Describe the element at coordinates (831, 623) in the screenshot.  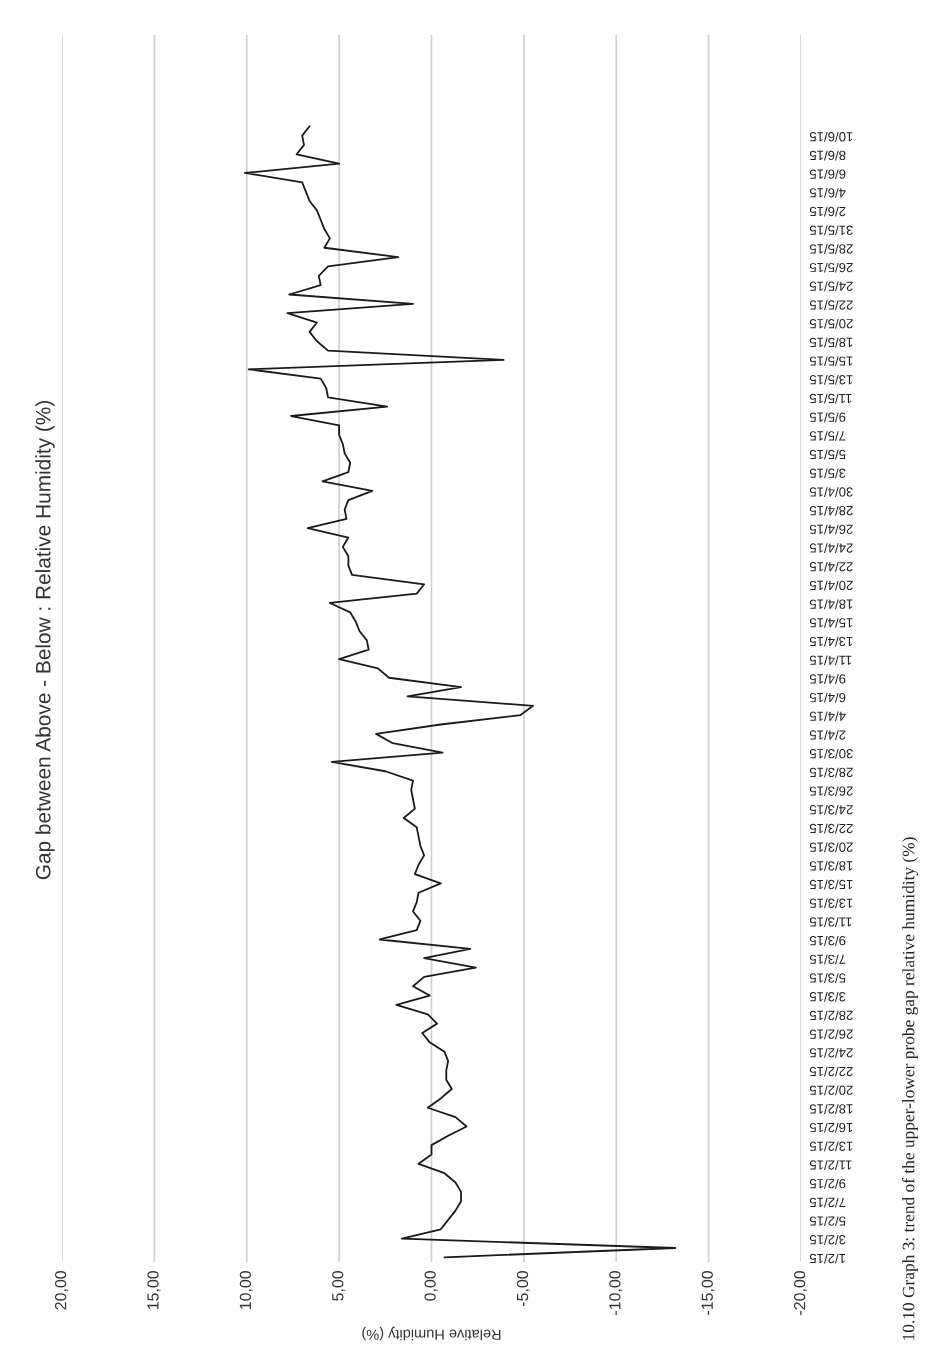
I see `y-tick-label: 15/4/15` at that location.